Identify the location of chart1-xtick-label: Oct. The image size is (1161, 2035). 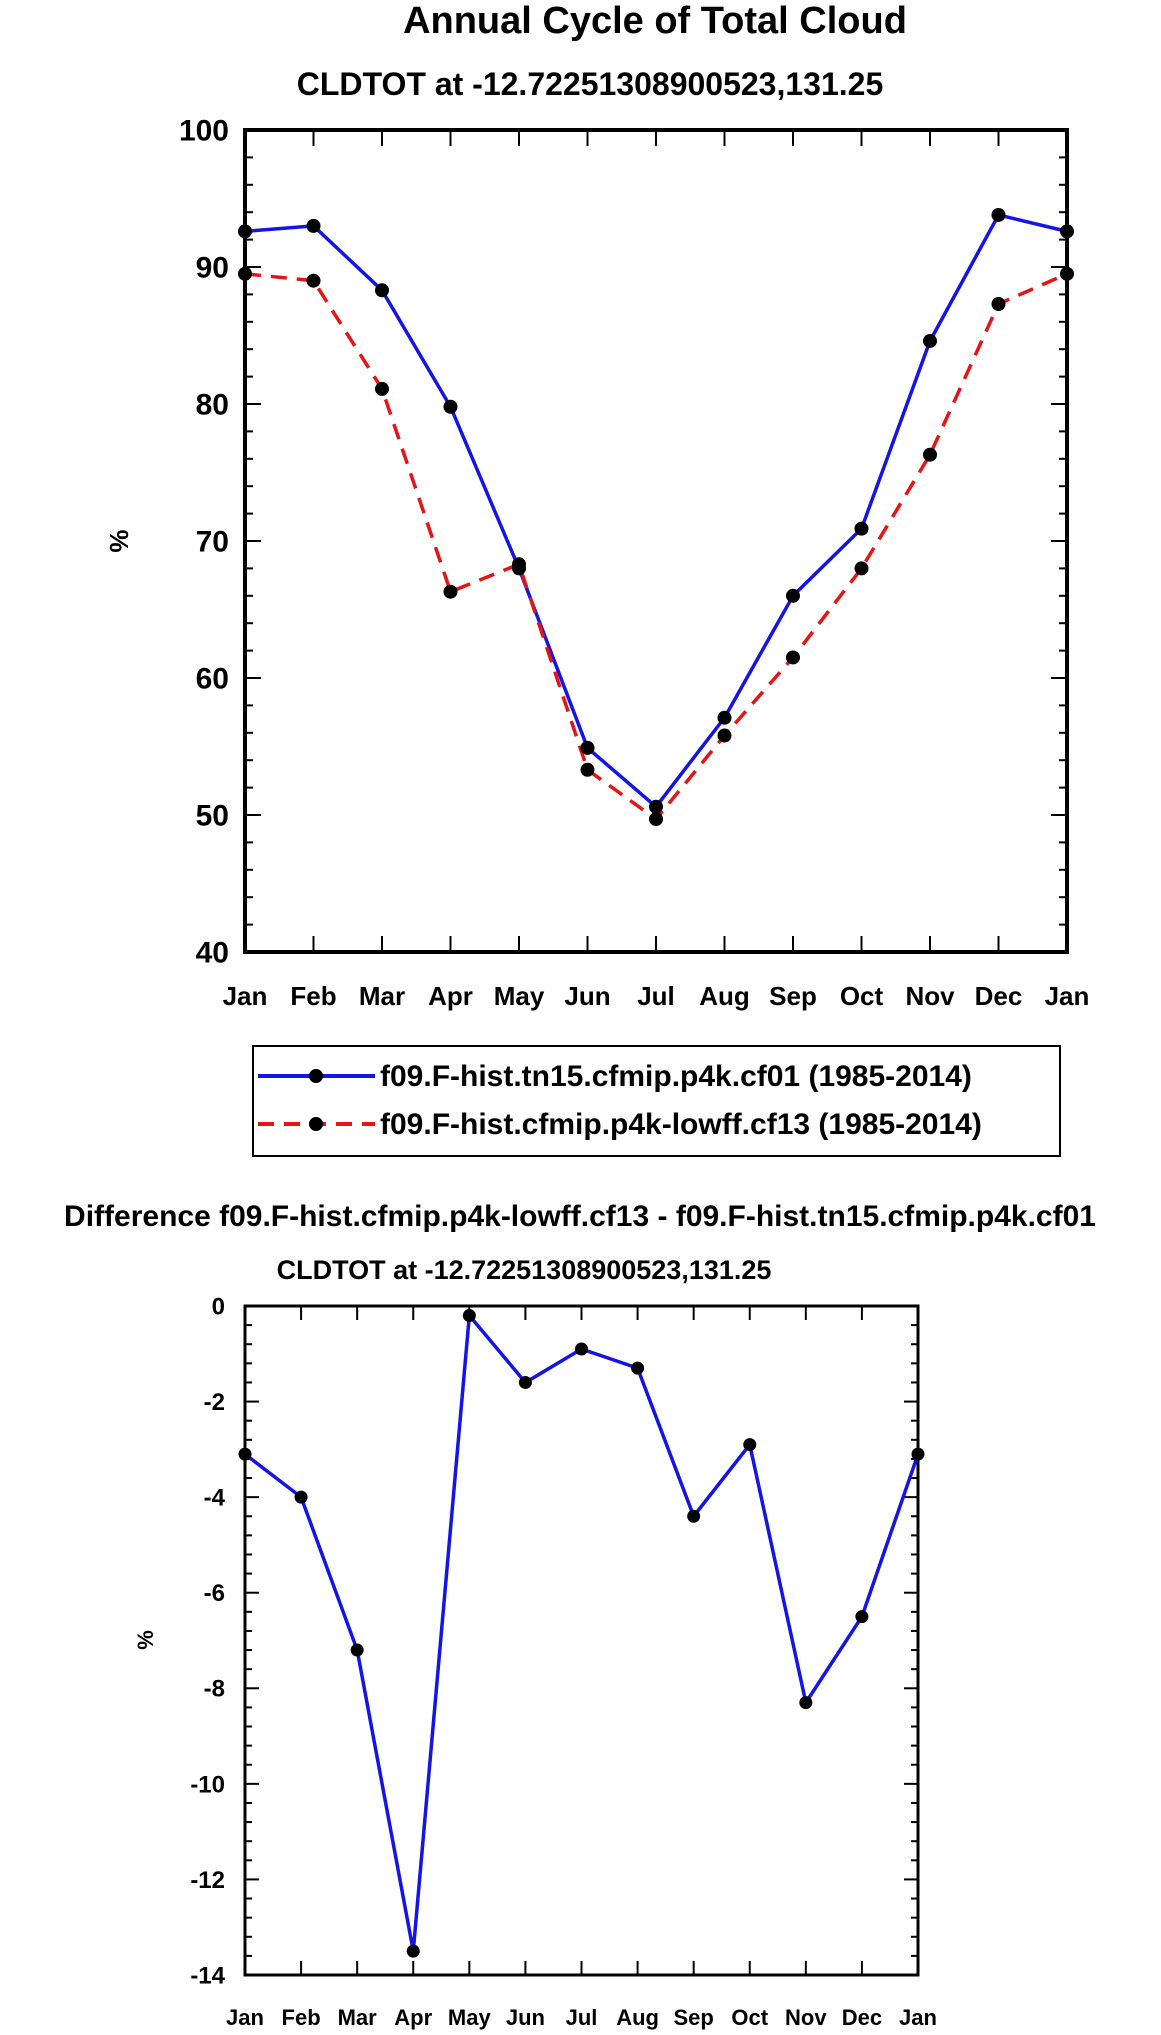
(862, 996).